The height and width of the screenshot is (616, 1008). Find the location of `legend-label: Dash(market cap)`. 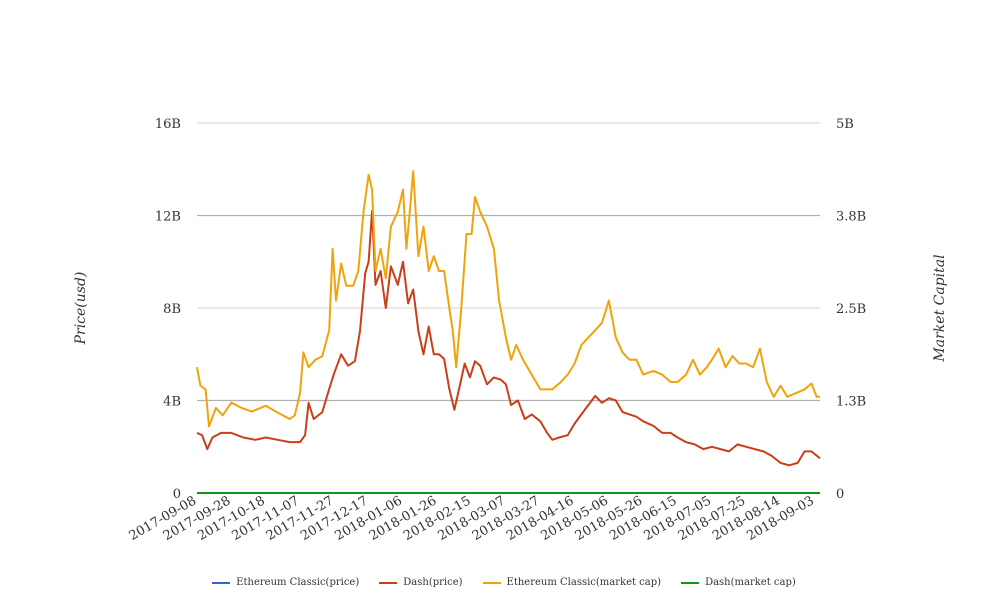

legend-label: Dash(market cap) is located at coordinates (750, 582).